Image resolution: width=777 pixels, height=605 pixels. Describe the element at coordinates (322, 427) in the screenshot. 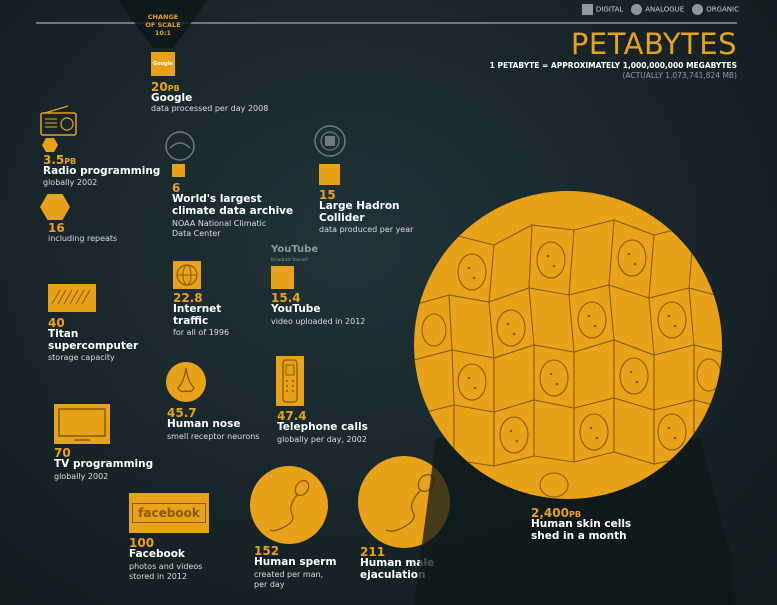

I see `telephone-title: Telephone calls` at that location.